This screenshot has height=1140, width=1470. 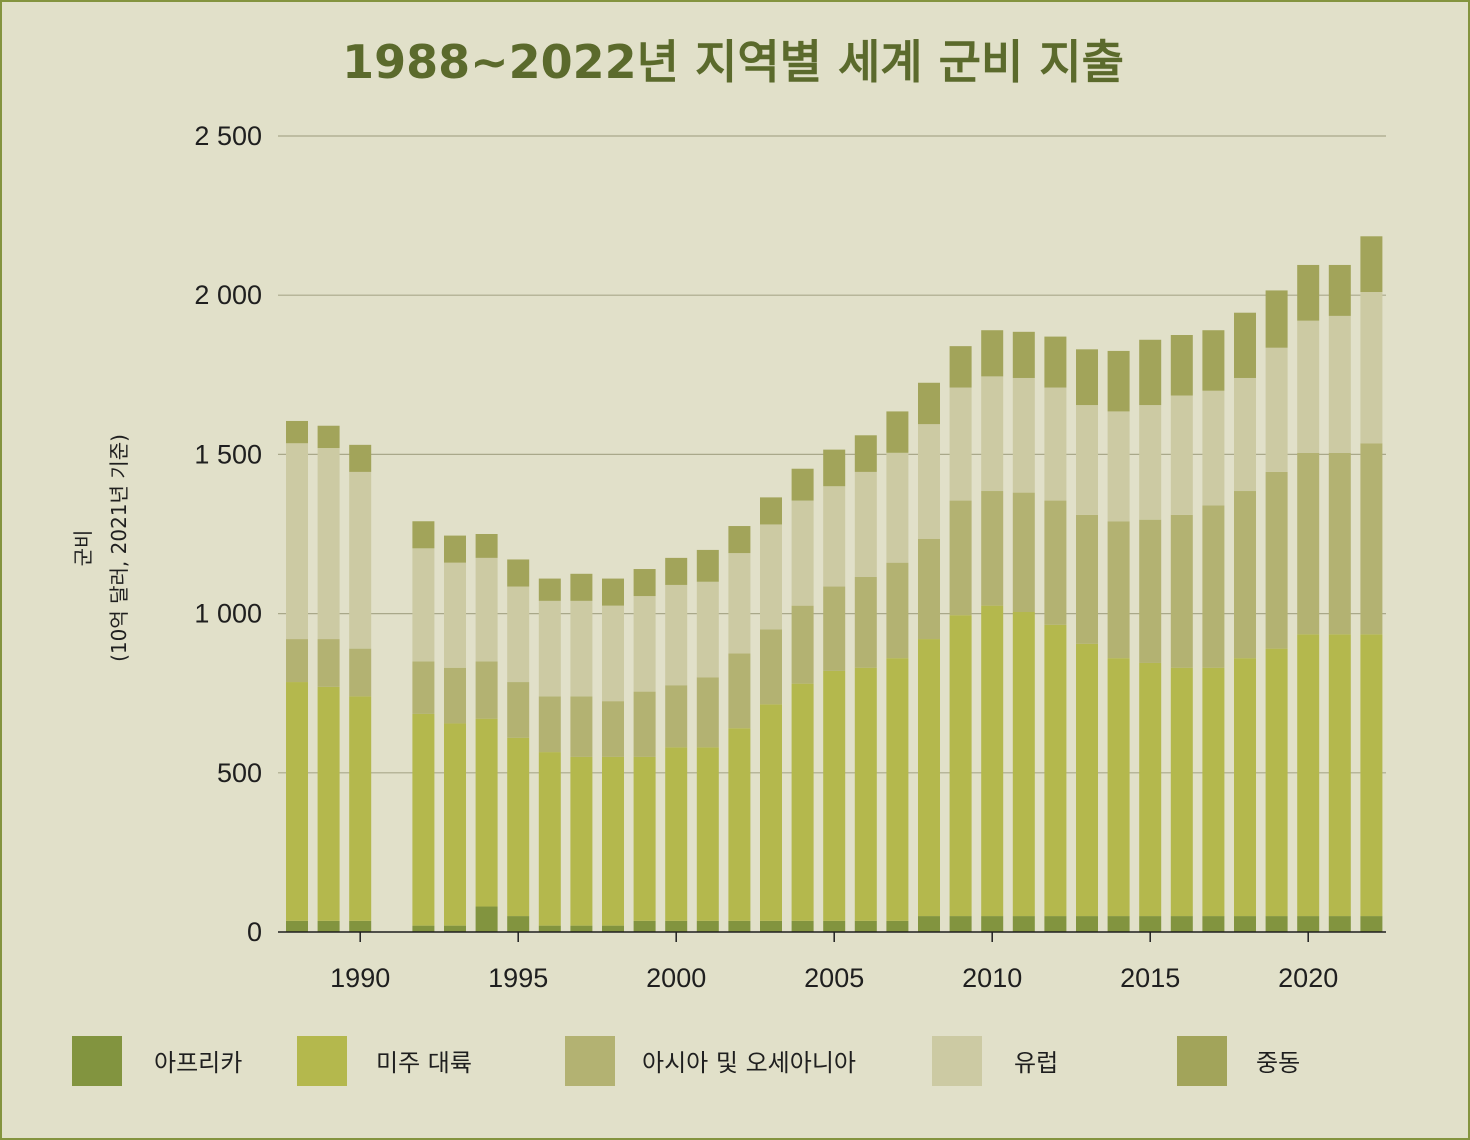 What do you see at coordinates (1308, 978) in the screenshot?
I see `x-tick-label: 2020` at bounding box center [1308, 978].